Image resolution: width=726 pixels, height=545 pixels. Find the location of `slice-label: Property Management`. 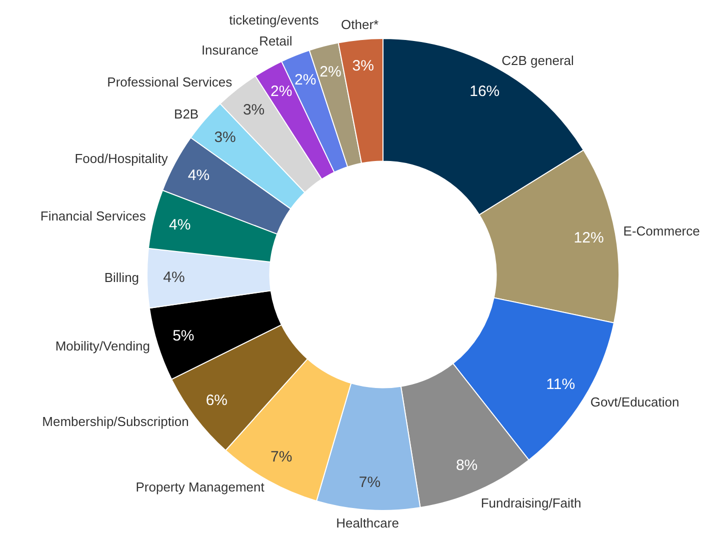

slice-label: Property Management is located at coordinates (200, 486).